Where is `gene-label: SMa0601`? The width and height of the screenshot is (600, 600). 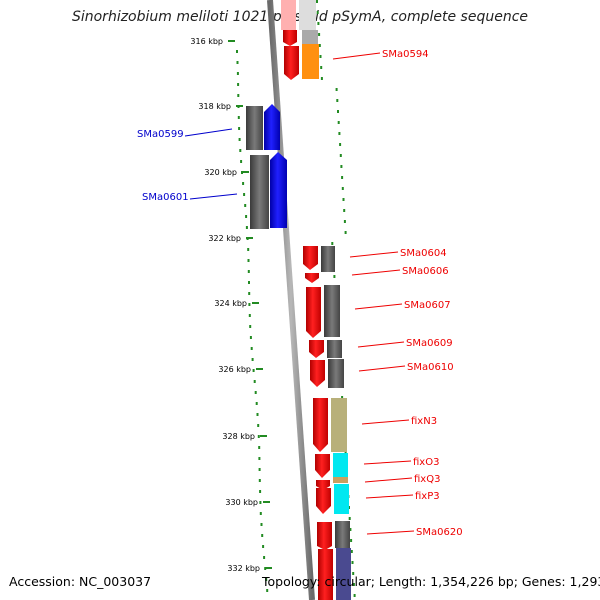 gene-label: SMa0601 is located at coordinates (165, 197).